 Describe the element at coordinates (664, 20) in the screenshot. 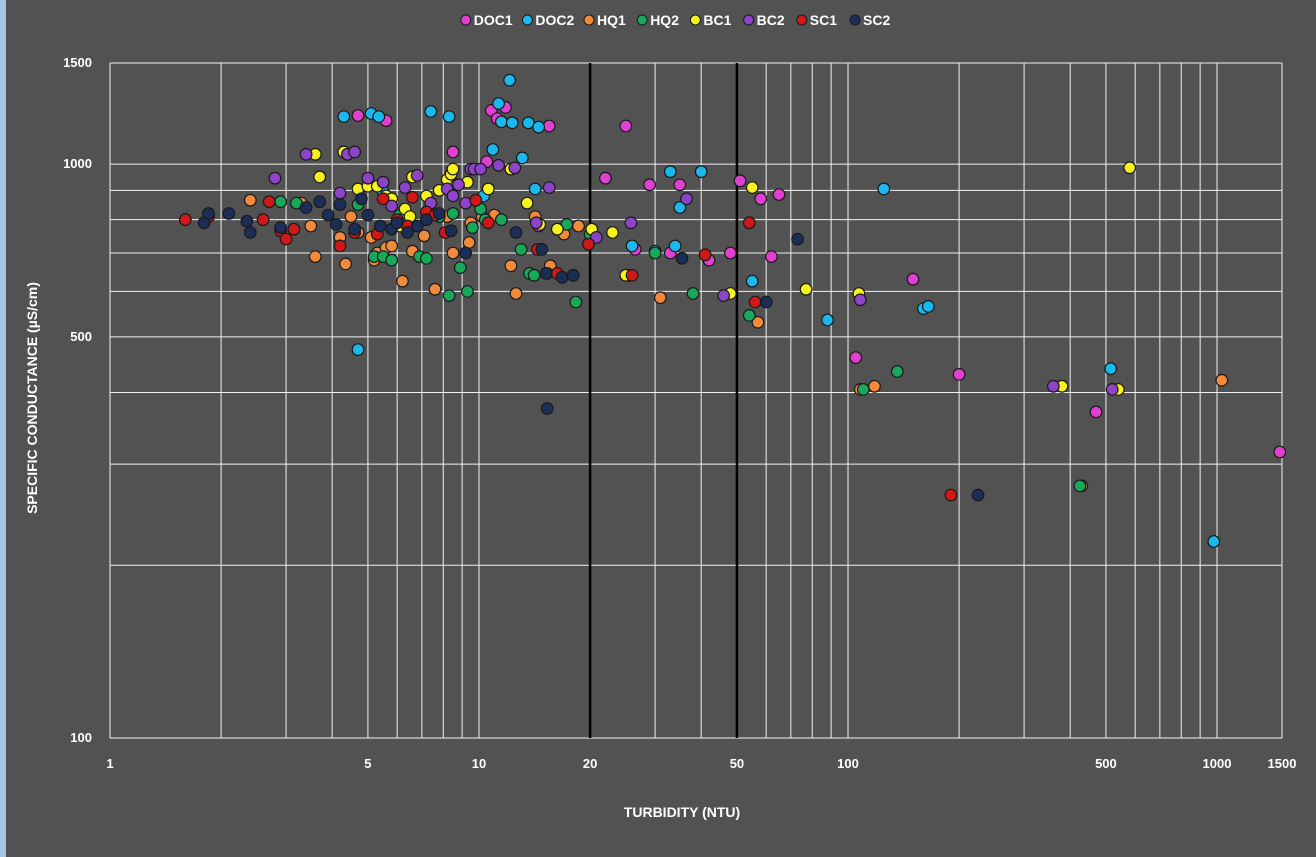

I see `legend-label-hq2: HQ2` at that location.